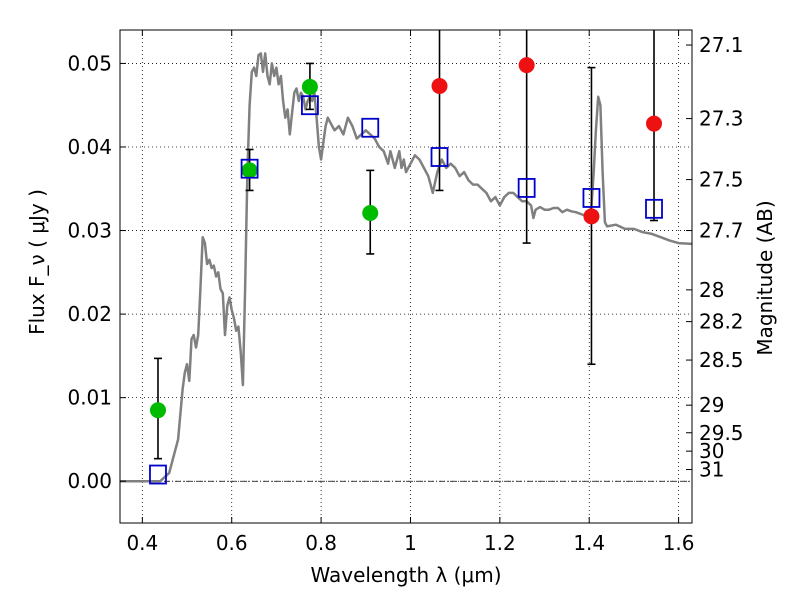  What do you see at coordinates (711, 405) in the screenshot?
I see `y2-tick-label: 29` at bounding box center [711, 405].